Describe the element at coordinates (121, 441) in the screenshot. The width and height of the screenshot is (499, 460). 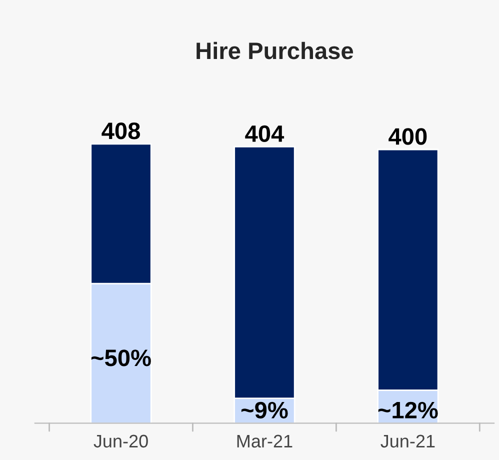
I see `x-tick-label: Jun-20` at that location.